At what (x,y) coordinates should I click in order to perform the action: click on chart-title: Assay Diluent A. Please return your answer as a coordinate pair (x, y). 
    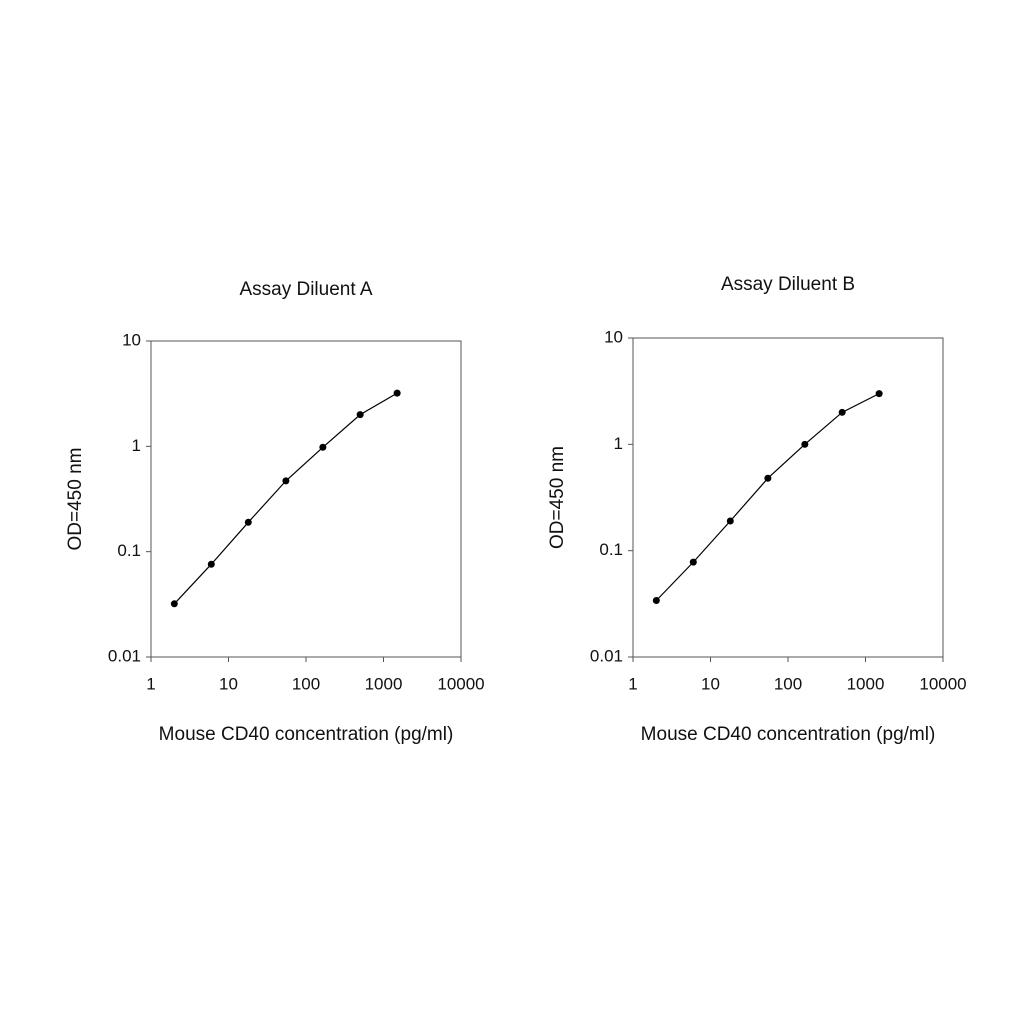
    Looking at the image, I should click on (305, 289).